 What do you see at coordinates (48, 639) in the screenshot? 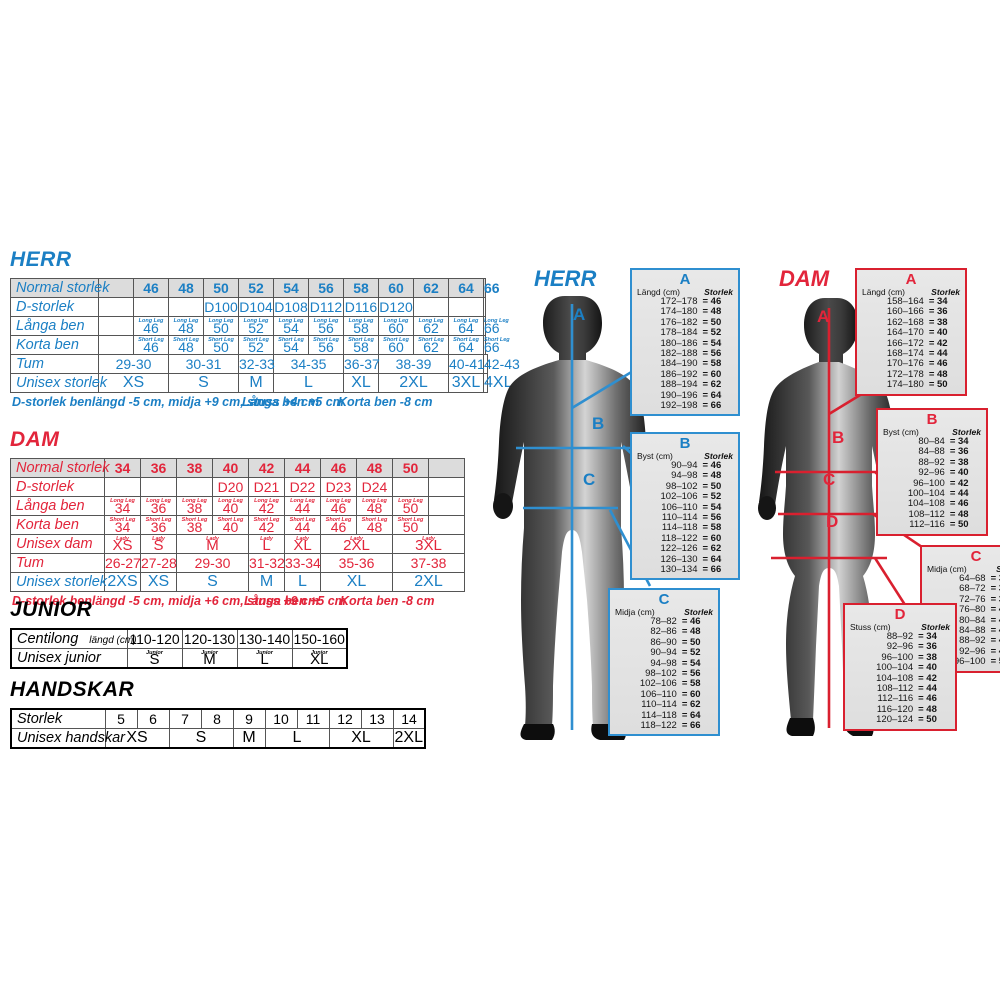
I see `centilong-label: Centilong` at bounding box center [48, 639].